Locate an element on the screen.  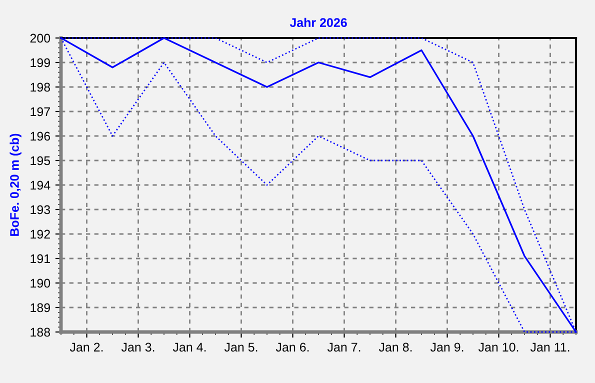
y-tick-label: 197 is located at coordinates (40, 111).